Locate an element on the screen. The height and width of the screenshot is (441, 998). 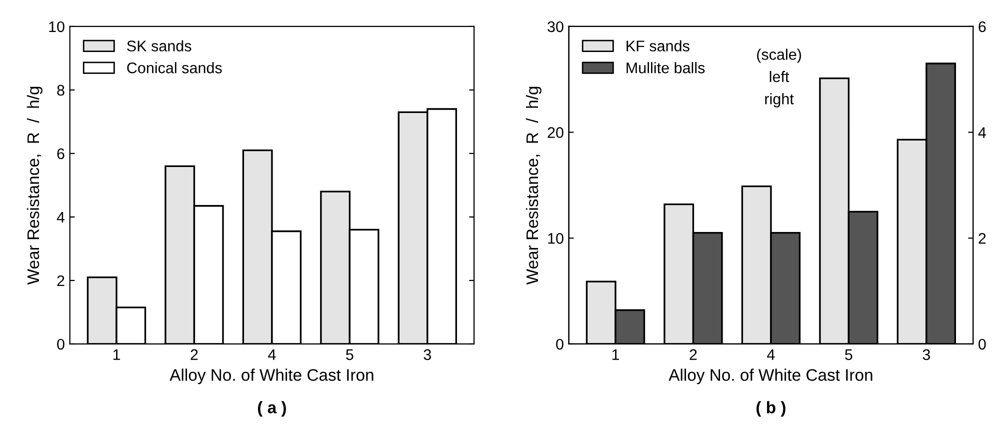
y-tick-label: 30 is located at coordinates (556, 26).